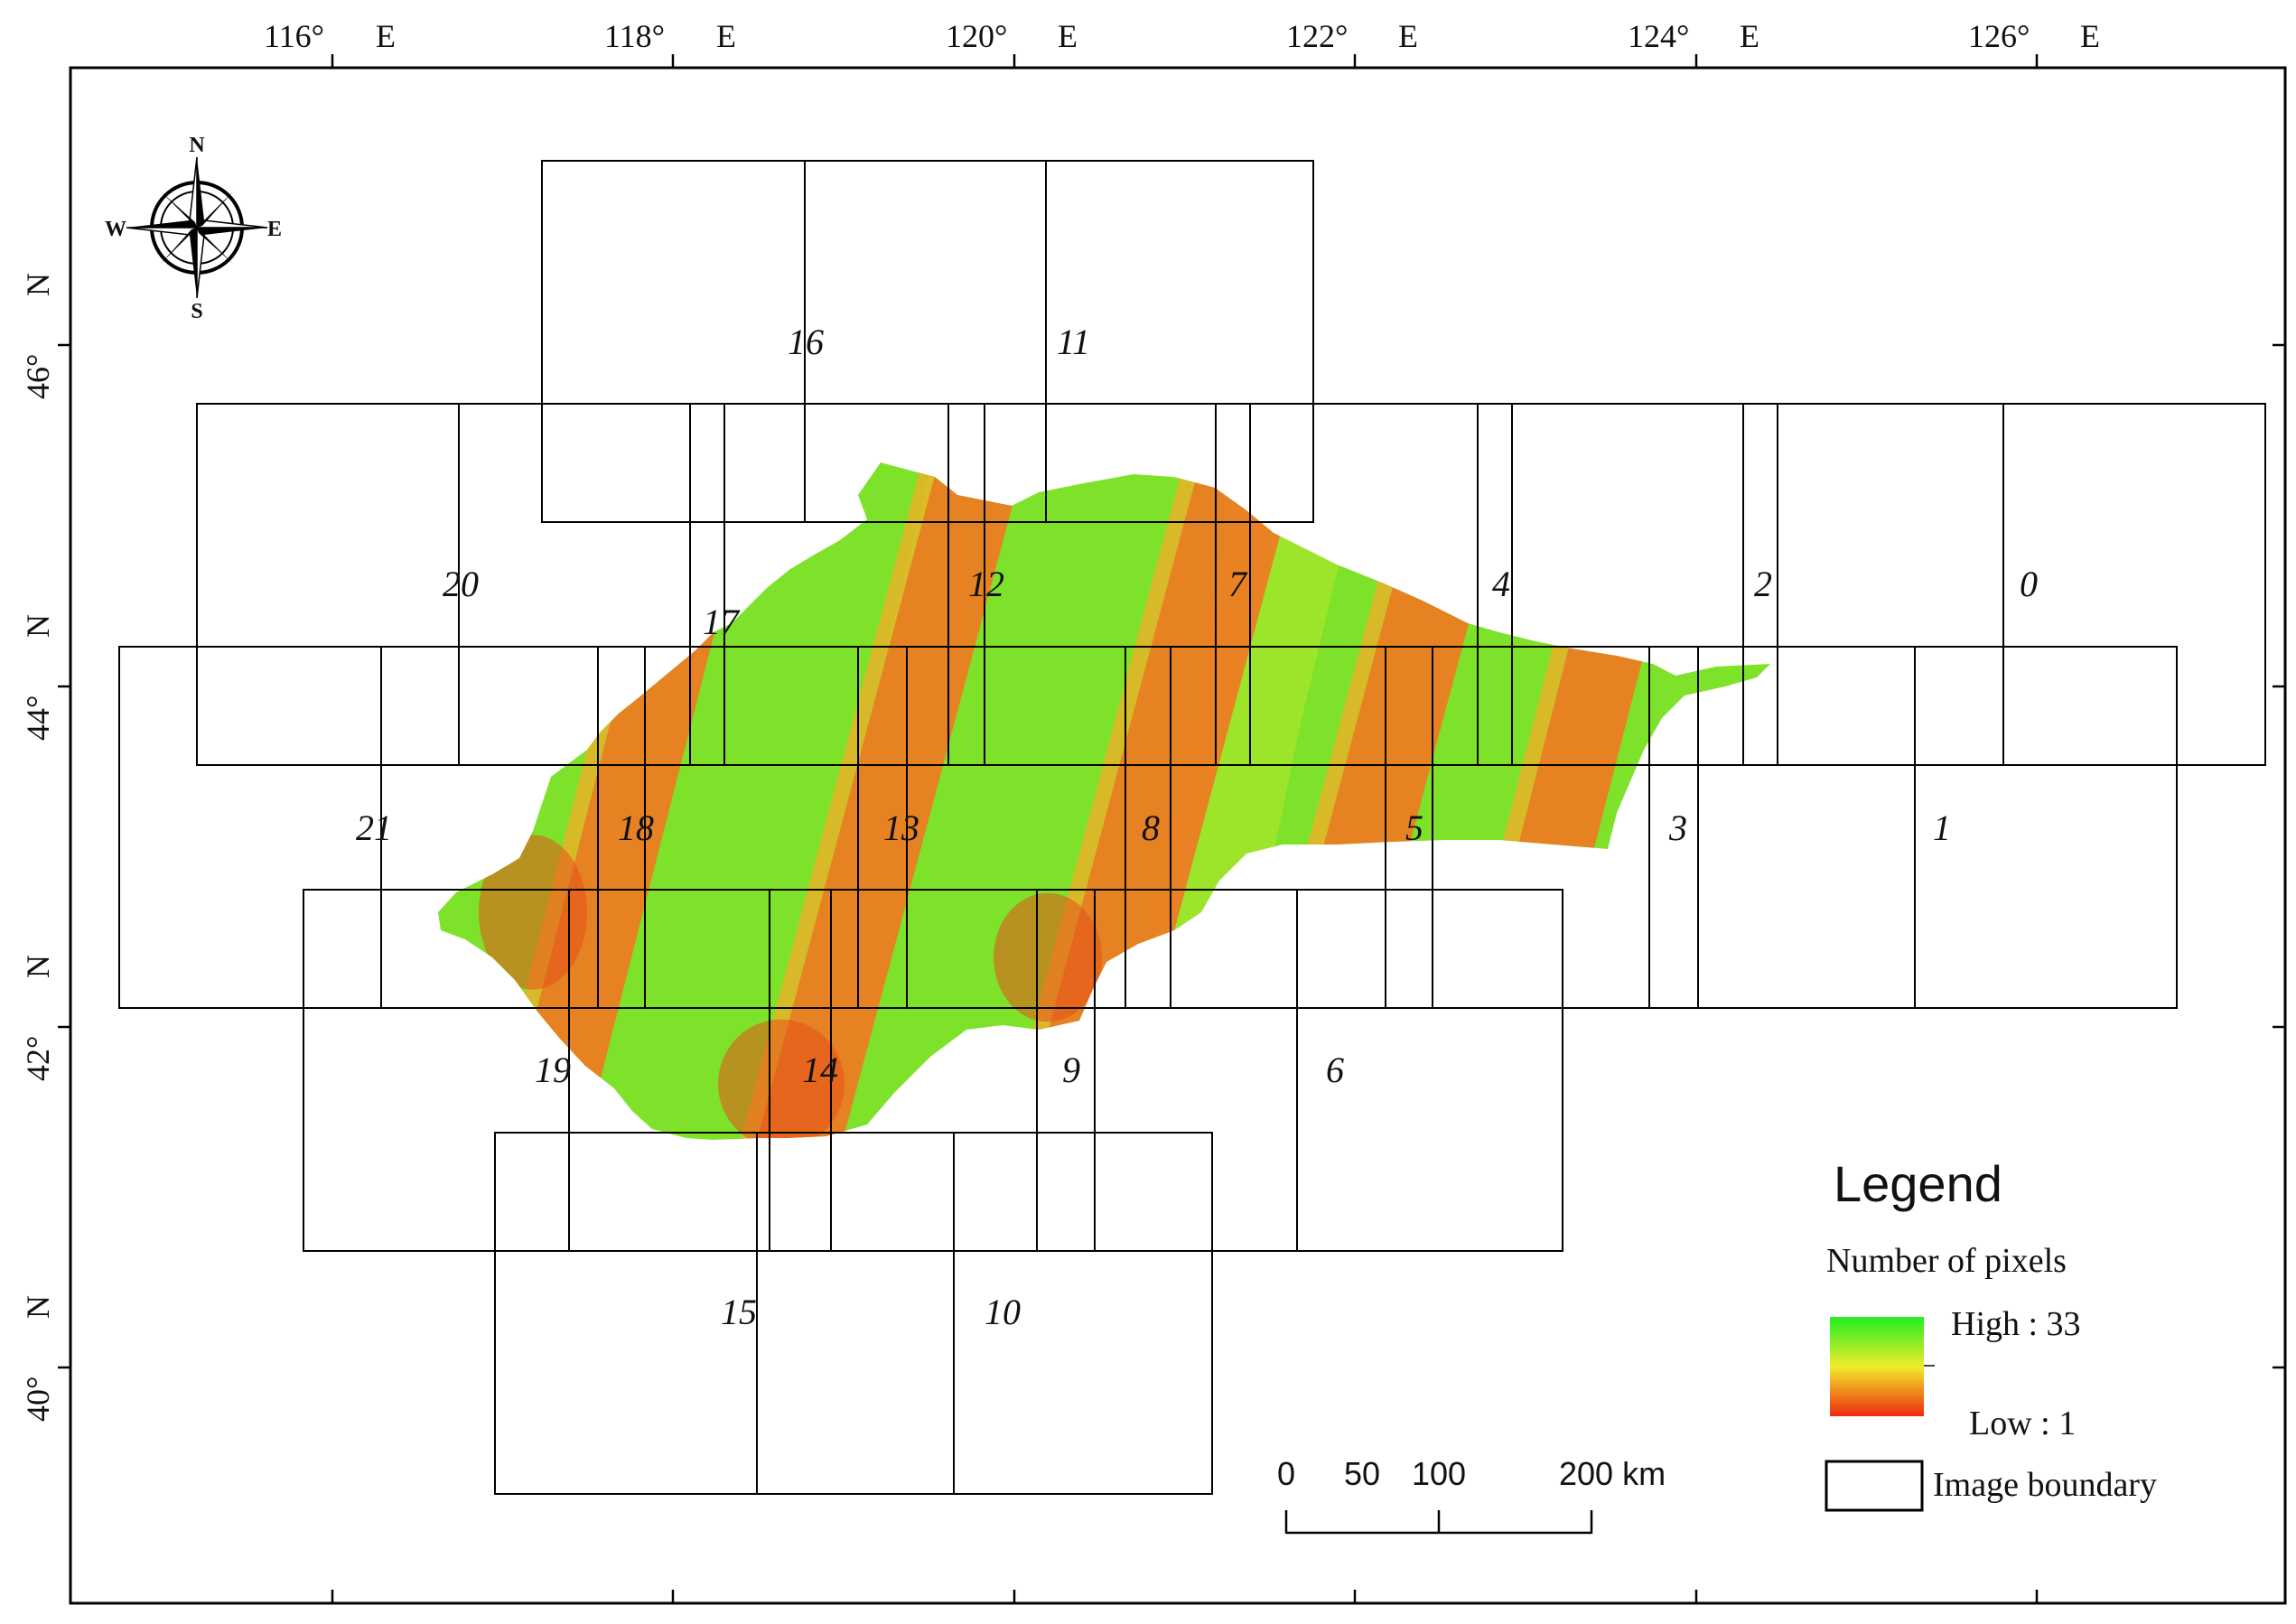 Image resolution: width=2296 pixels, height=1624 pixels. I want to click on legend-high-label: High : 33, so click(2016, 1324).